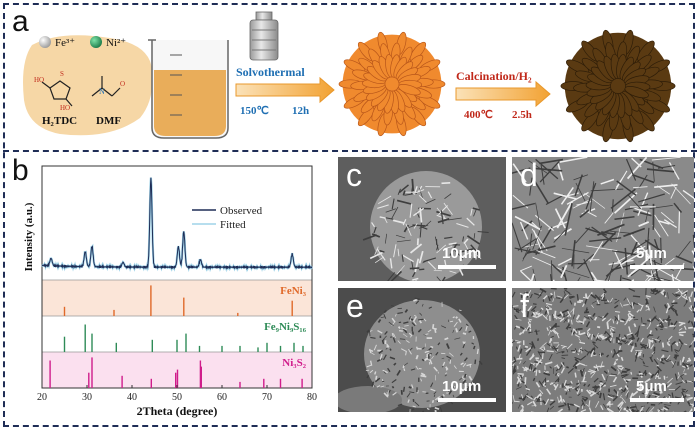 This screenshot has height=432, width=700. Describe the element at coordinates (222, 397) in the screenshot. I see `x-tick-label: 60` at that location.